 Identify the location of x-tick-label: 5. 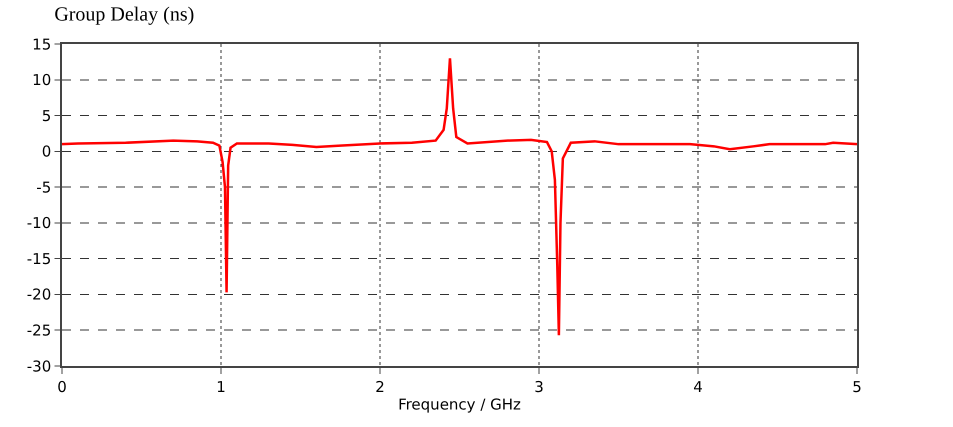
(857, 387).